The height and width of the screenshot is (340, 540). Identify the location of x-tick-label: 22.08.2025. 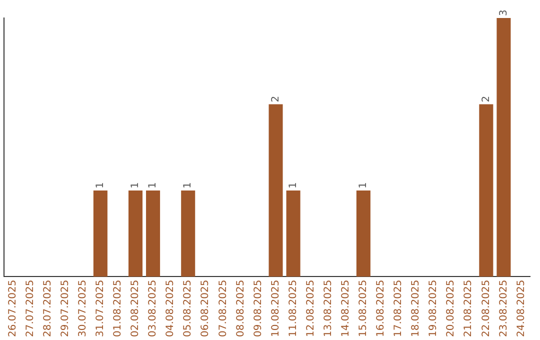
(486, 309).